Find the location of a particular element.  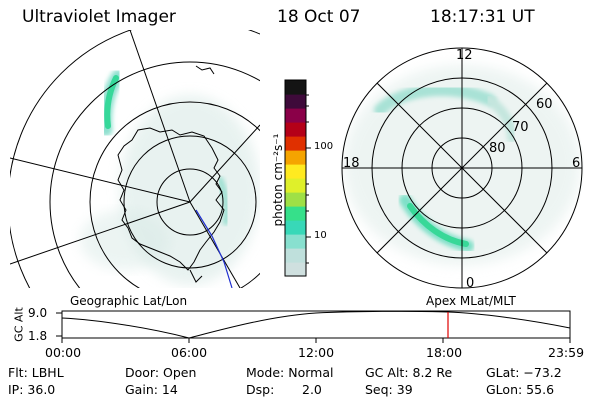

island-coastline is located at coordinates (205, 70).